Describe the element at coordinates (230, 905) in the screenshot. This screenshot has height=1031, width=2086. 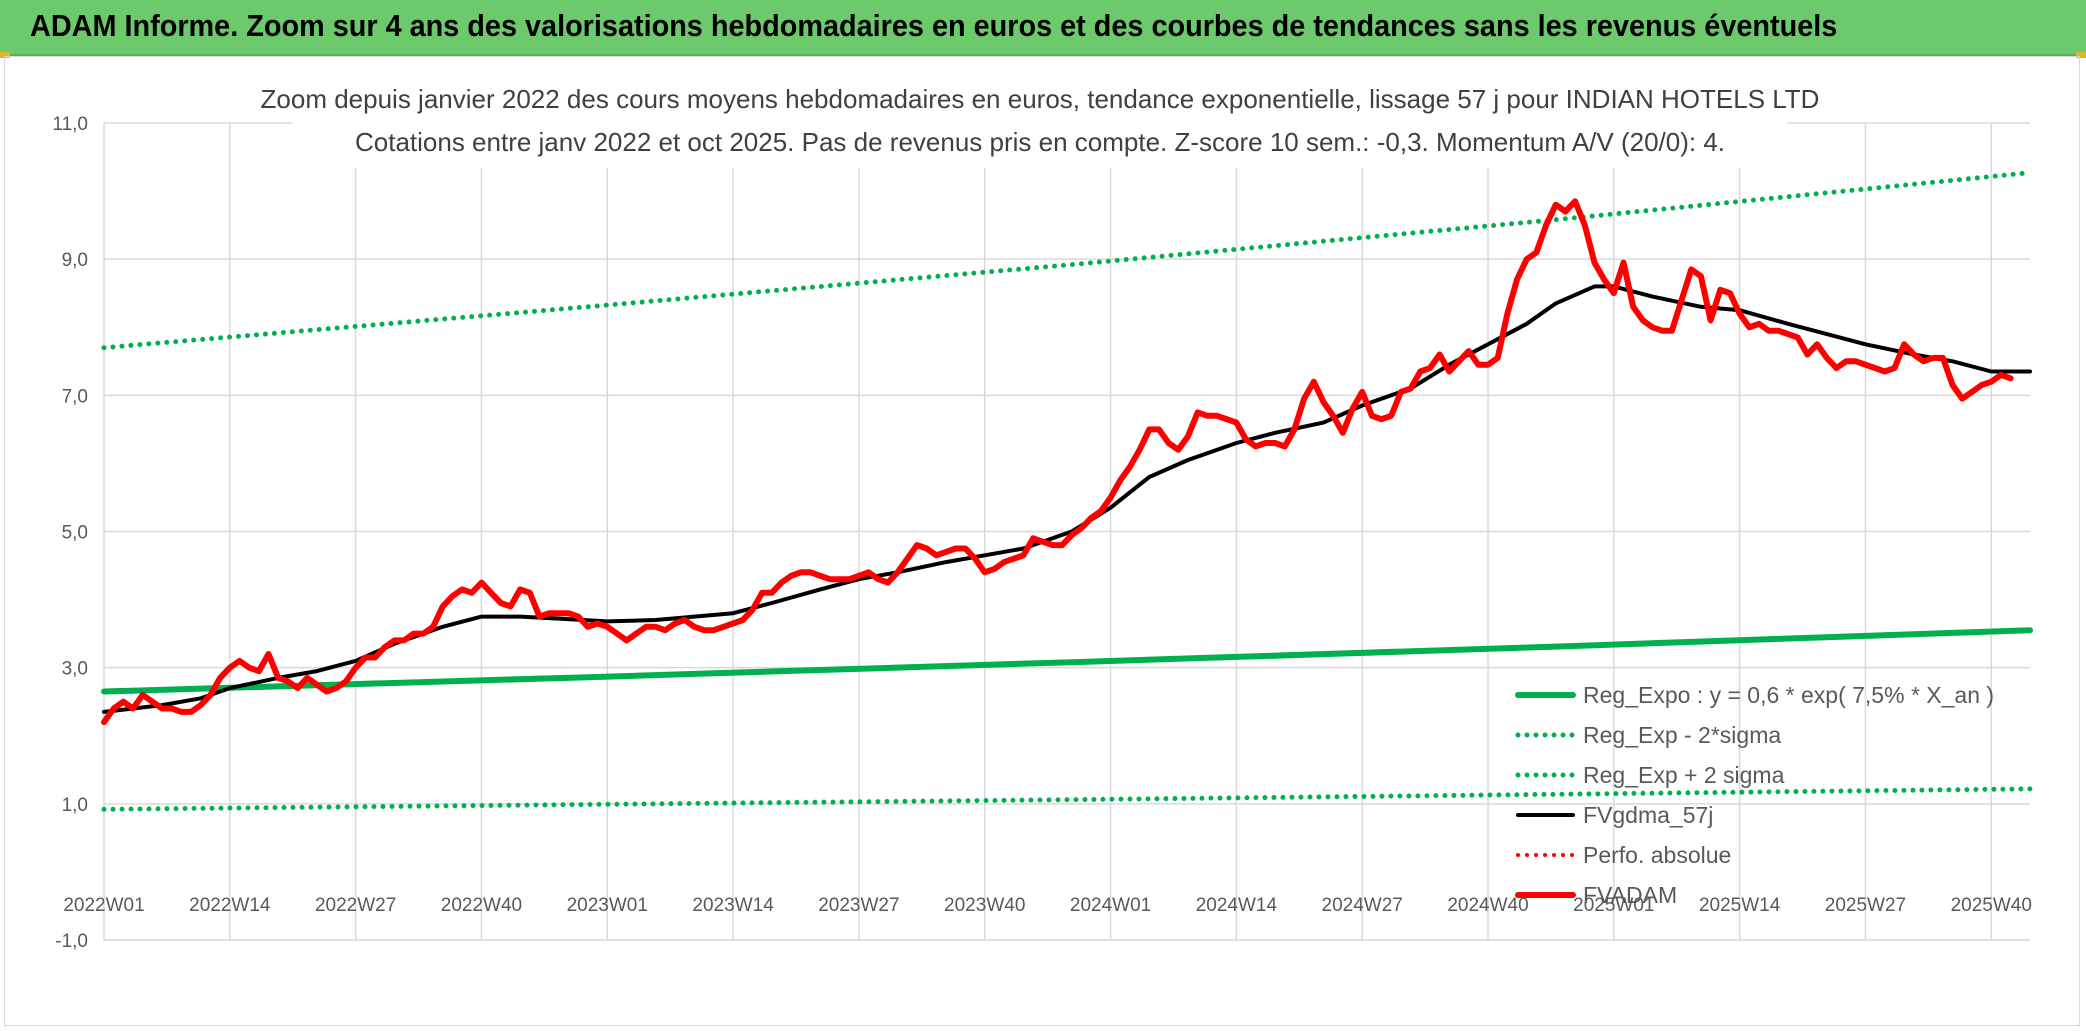
I see `x-tick-label: 2022W14` at that location.